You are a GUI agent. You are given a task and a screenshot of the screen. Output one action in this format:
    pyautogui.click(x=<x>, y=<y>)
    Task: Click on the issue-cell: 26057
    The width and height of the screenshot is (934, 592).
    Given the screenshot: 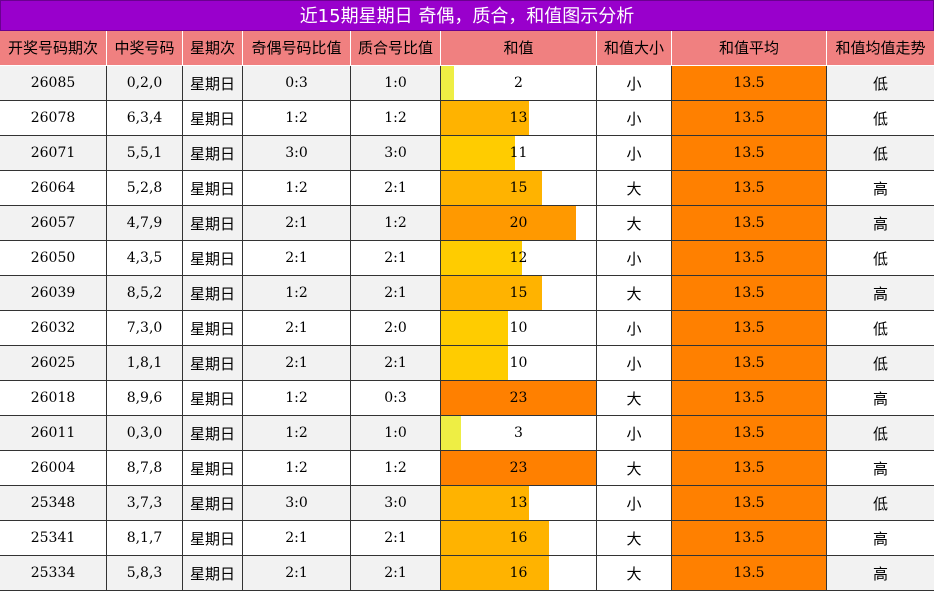 What is the action you would take?
    pyautogui.click(x=53, y=223)
    